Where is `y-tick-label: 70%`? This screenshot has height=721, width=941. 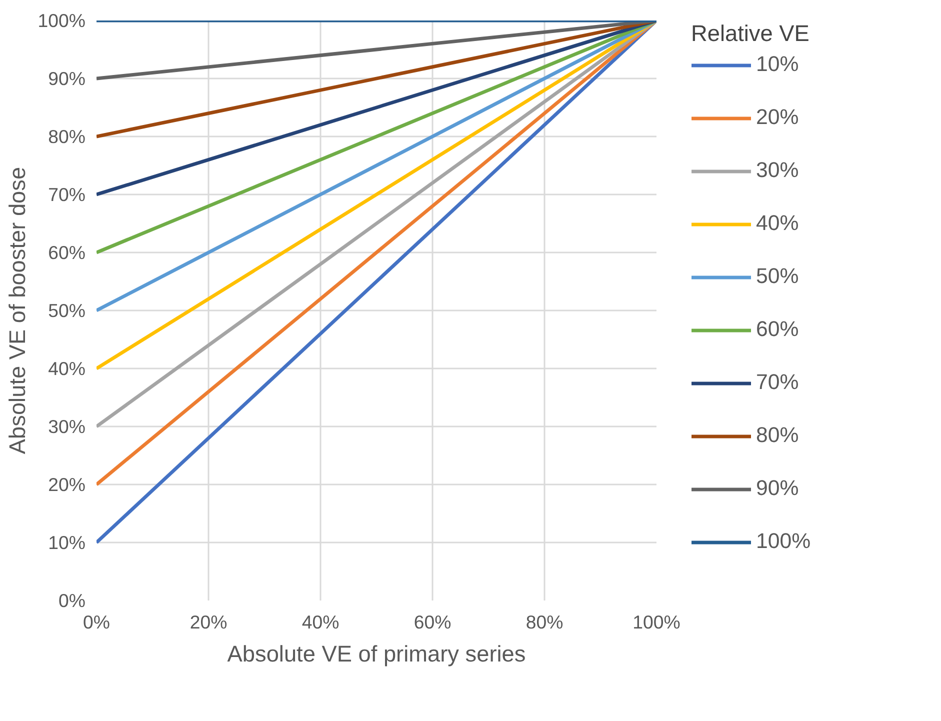 y-tick-label: 70% is located at coordinates (67, 194).